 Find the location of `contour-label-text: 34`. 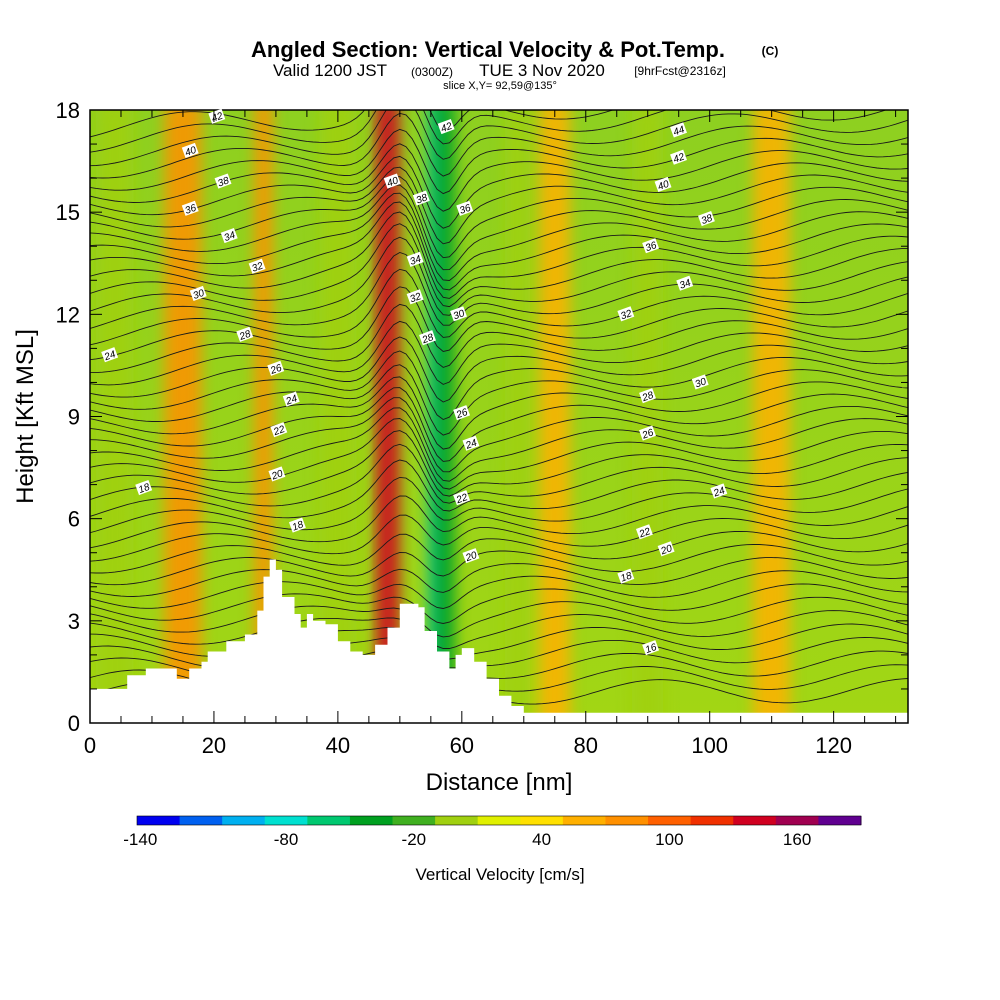

contour-label-text: 34 is located at coordinates (416, 261).